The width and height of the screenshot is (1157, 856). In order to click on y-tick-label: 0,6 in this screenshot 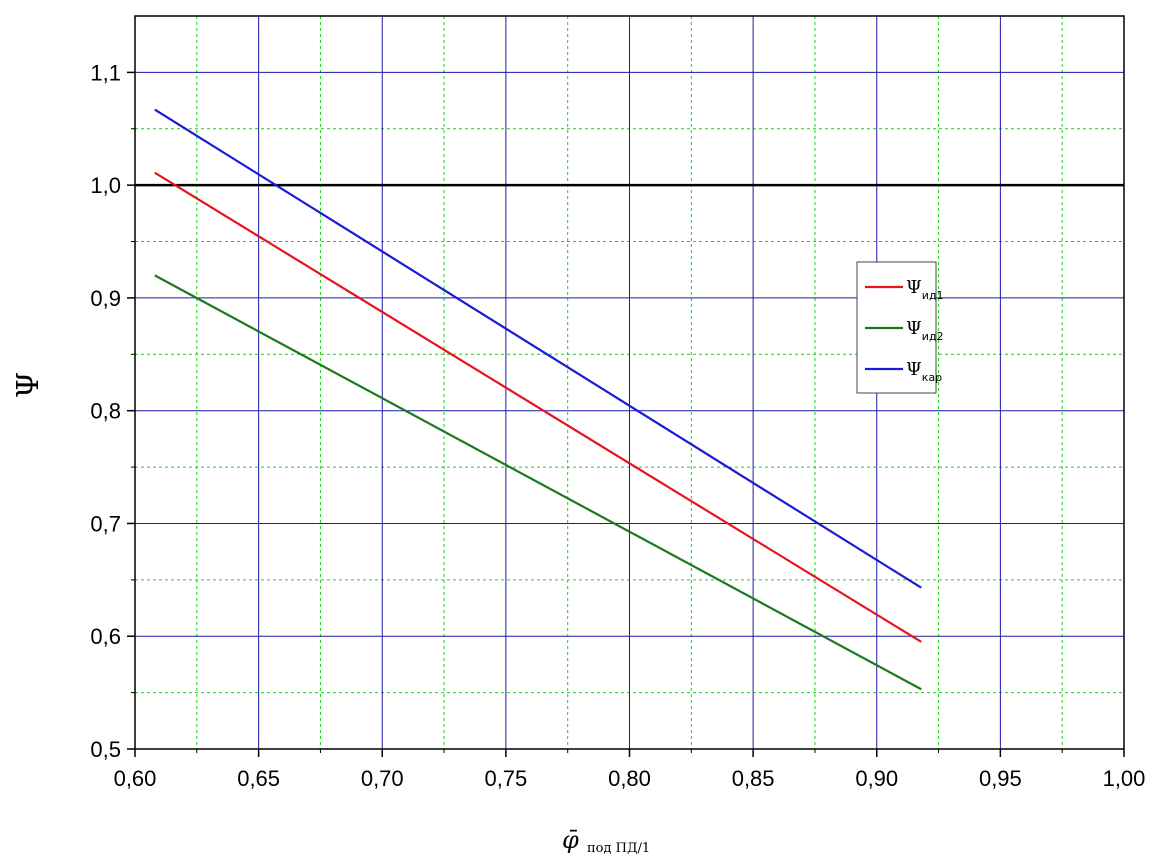, I will do `click(105, 636)`.